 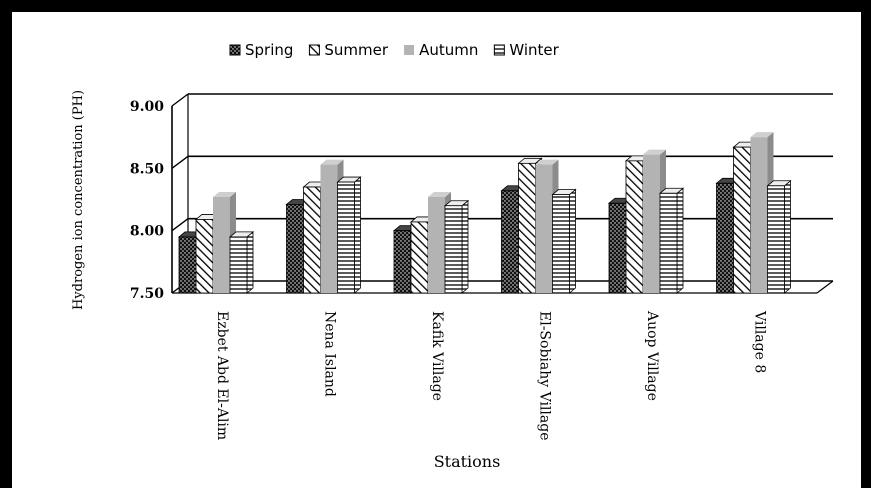 I want to click on y-tick-label-3: 9.00, so click(x=147, y=107).